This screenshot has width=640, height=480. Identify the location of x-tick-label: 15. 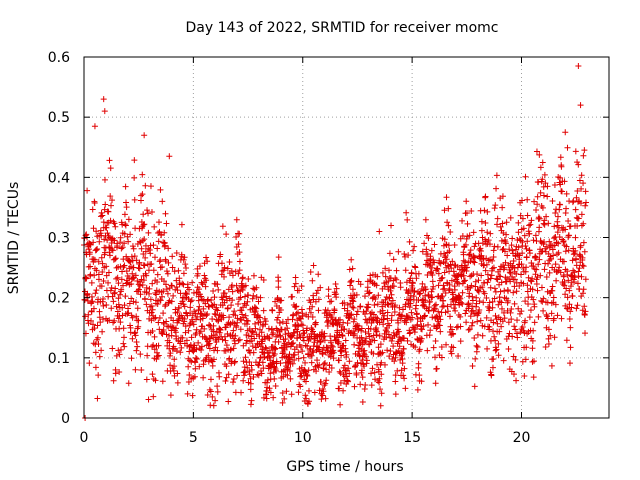
(412, 438).